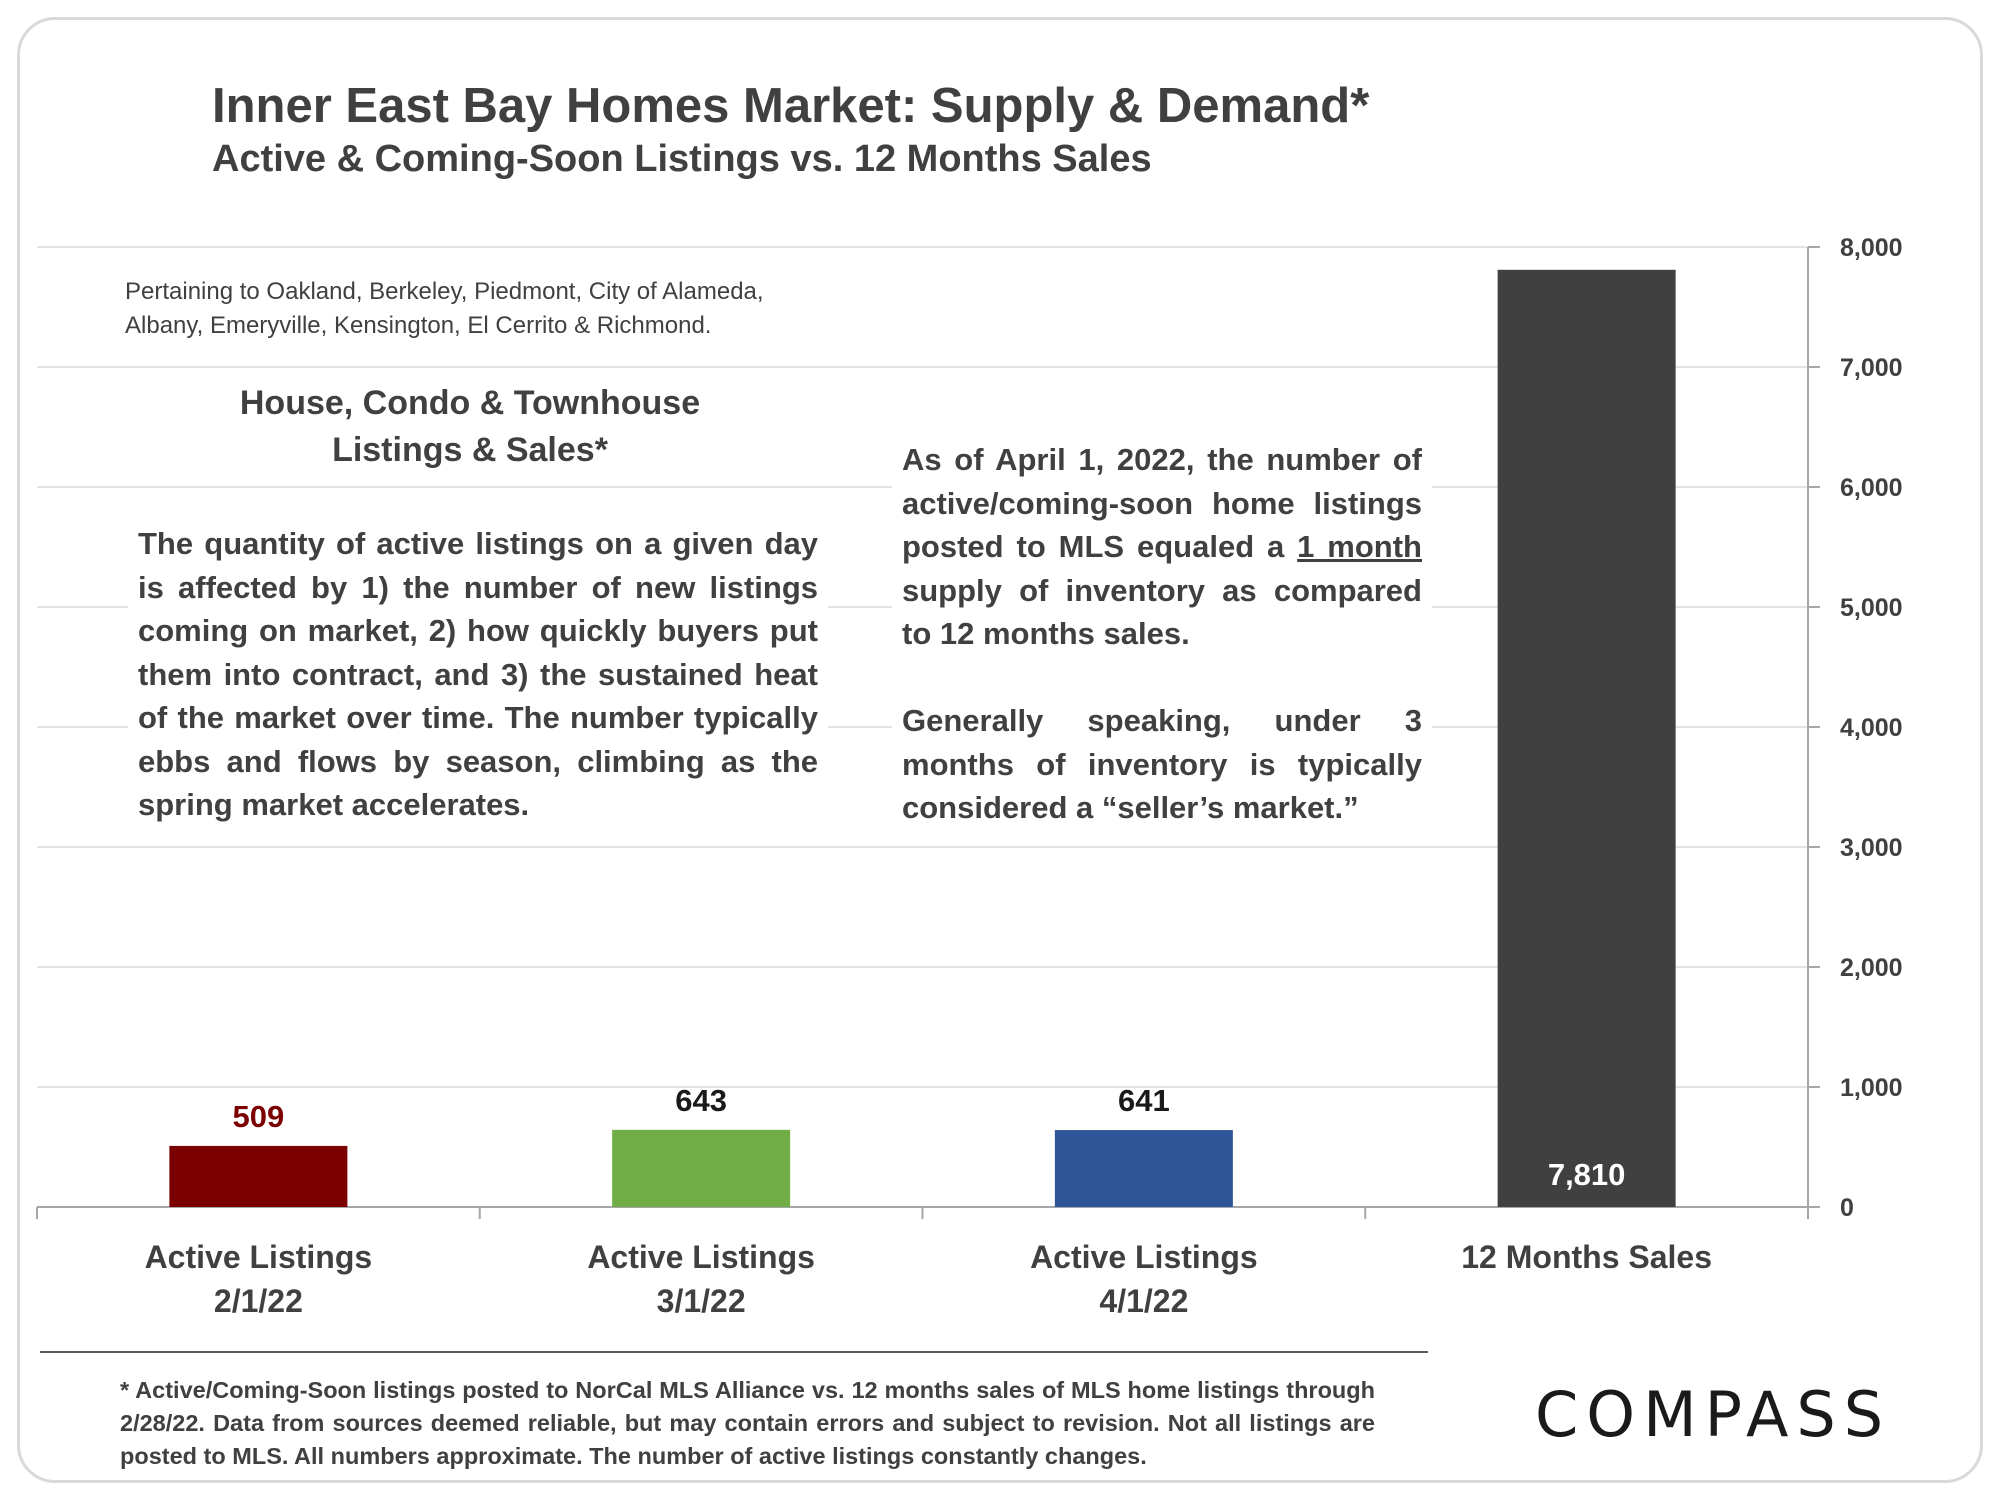 The image size is (2000, 1500). Describe the element at coordinates (1144, 1257) in the screenshot. I see `category-label-3-line-1: Active Listings` at that location.